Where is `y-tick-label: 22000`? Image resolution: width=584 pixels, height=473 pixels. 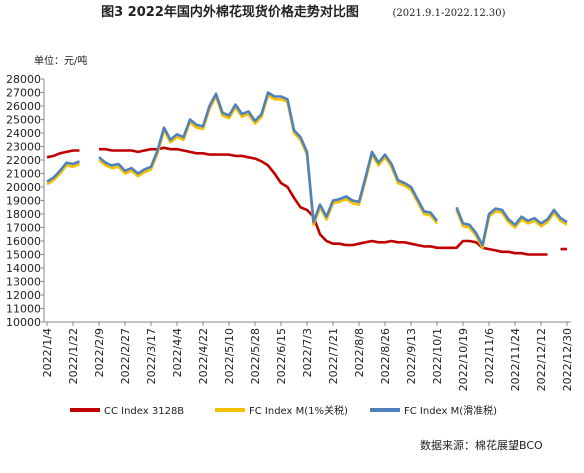 y-tick-label: 22000 is located at coordinates (23, 160).